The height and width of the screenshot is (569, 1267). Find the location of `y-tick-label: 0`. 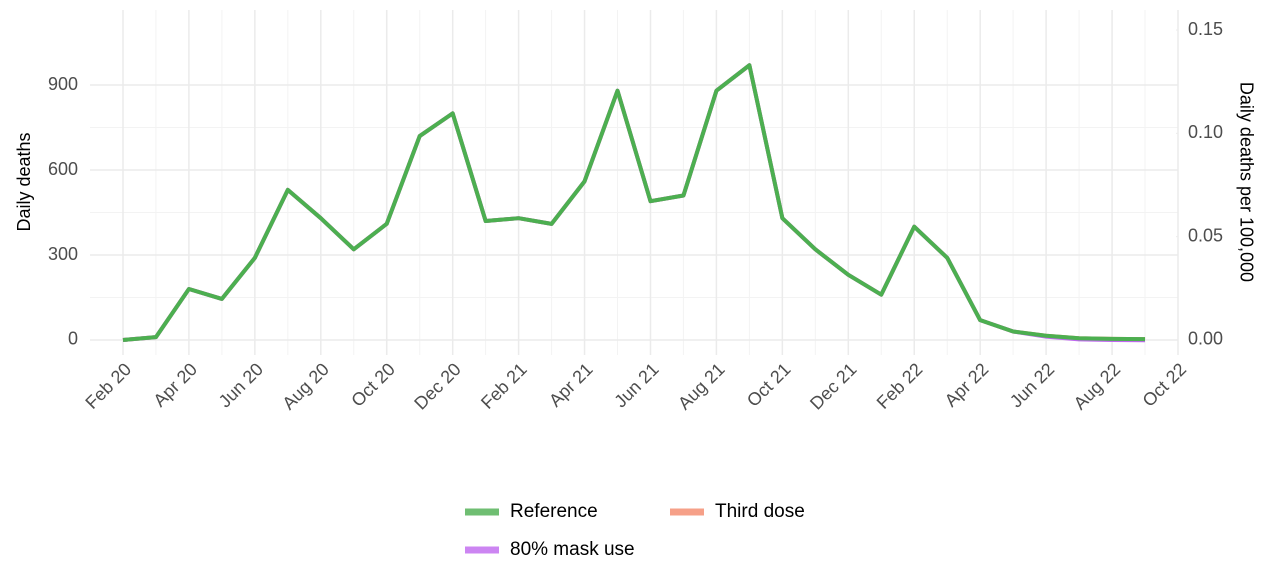

y-tick-label: 0 is located at coordinates (73, 339).